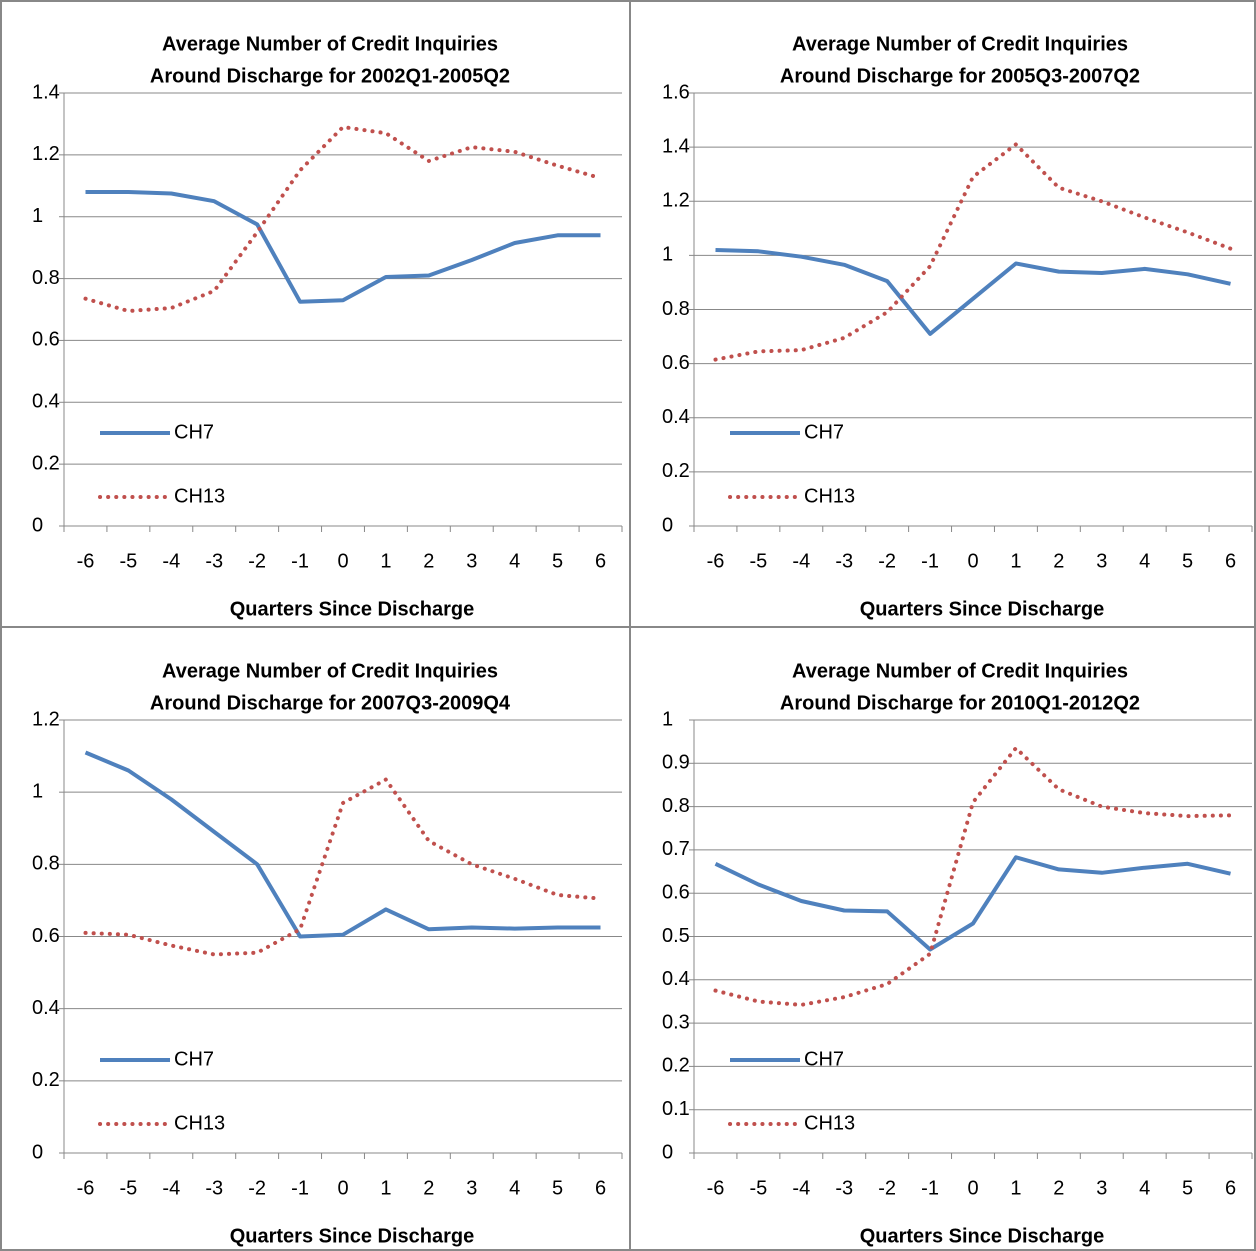 This screenshot has height=1251, width=1256. I want to click on y-tick-label: 0.5, so click(676, 936).